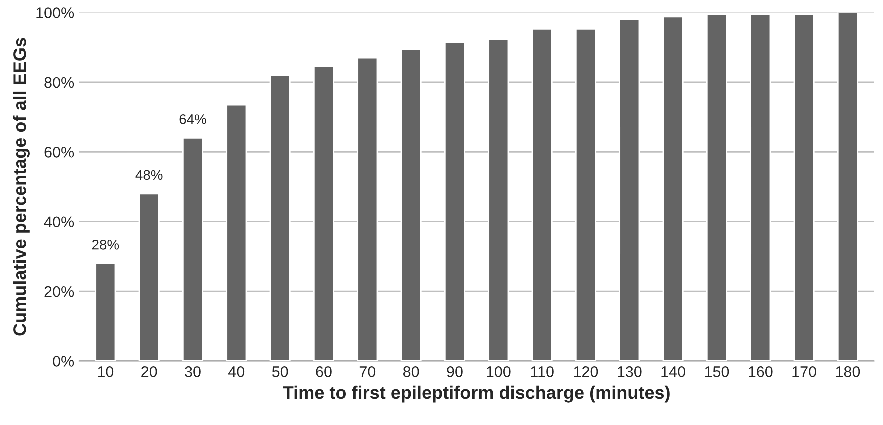 This screenshot has width=883, height=425. What do you see at coordinates (455, 372) in the screenshot?
I see `x-tick-label: 90` at bounding box center [455, 372].